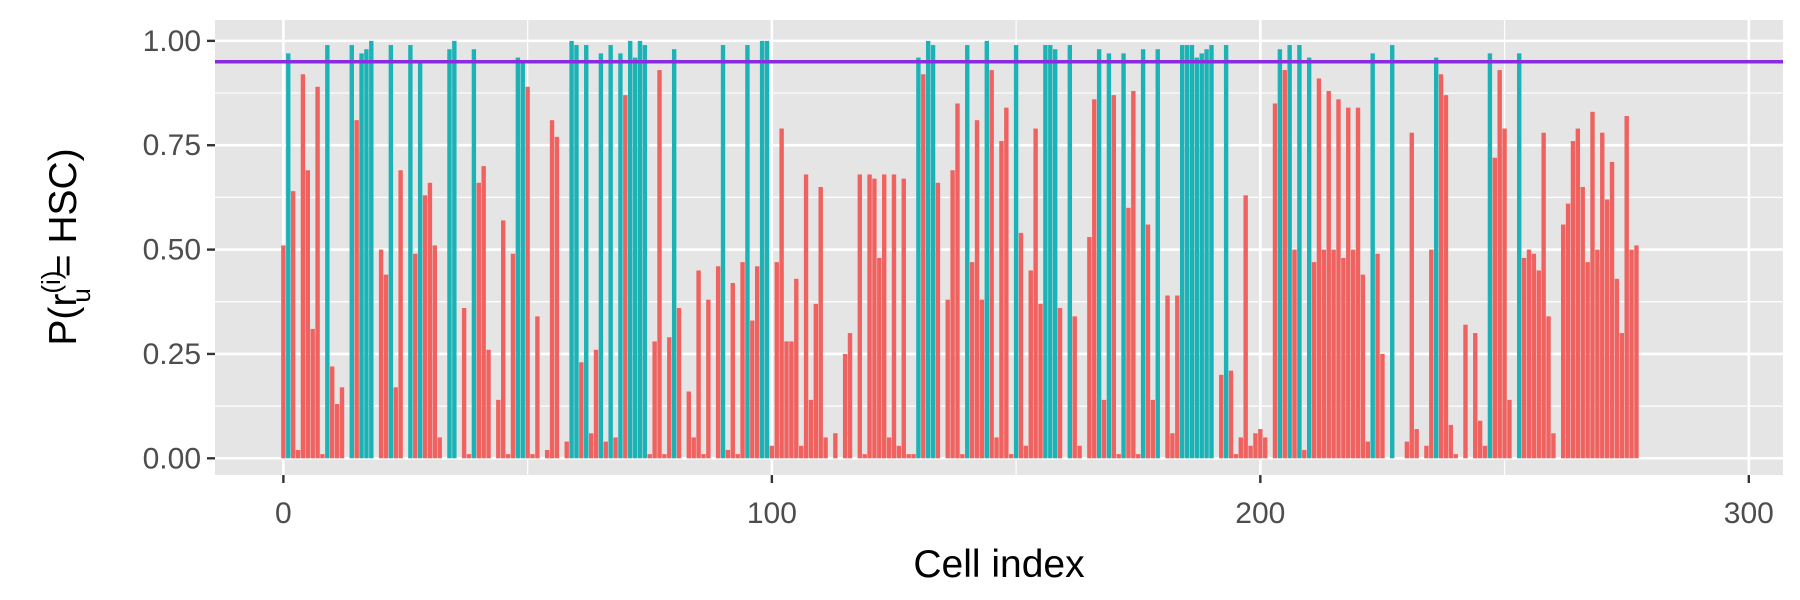 This screenshot has height=600, width=1800. I want to click on y-axis-title: P(r(i)u = HSC), so click(66, 246).